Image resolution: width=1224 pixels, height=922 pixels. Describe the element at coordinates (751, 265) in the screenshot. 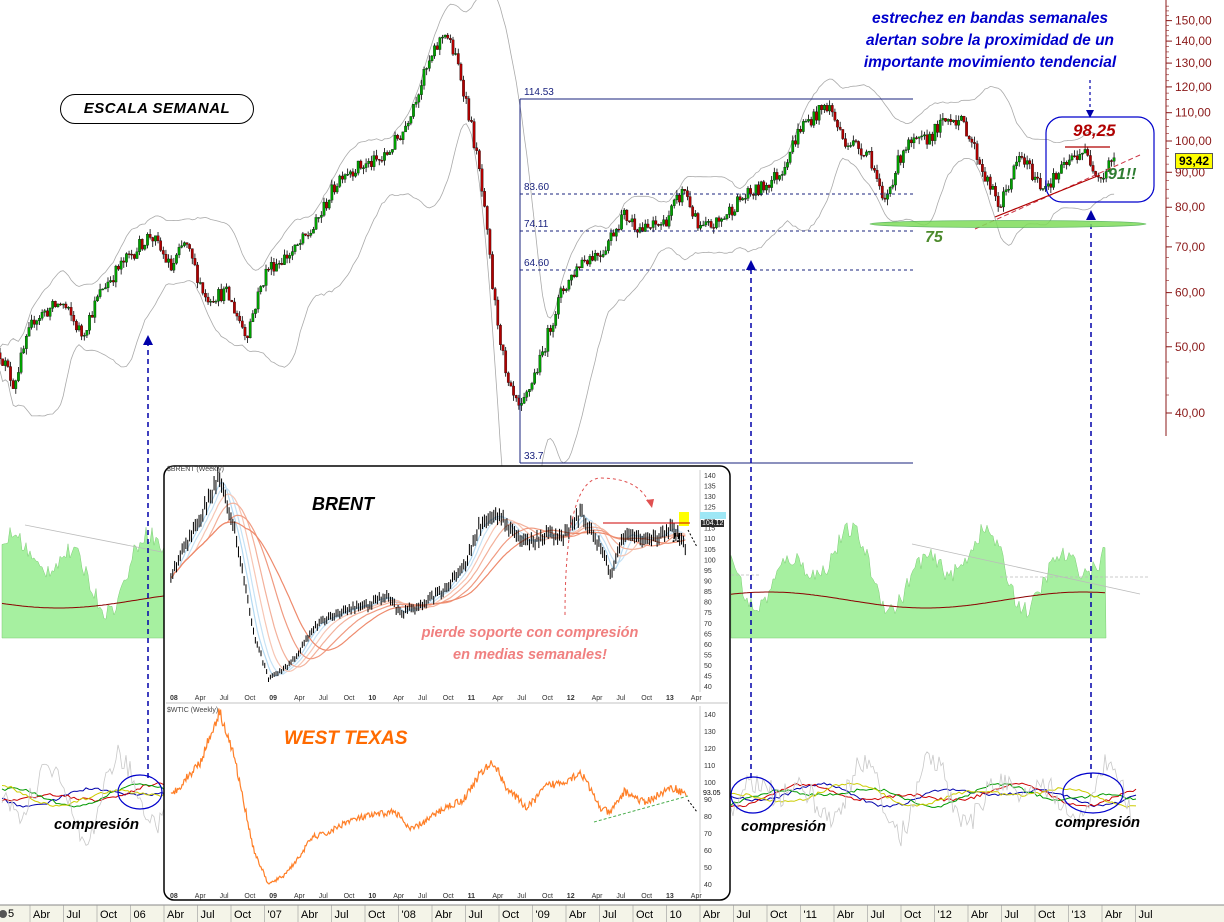

I see `arrow-head-middle` at that location.